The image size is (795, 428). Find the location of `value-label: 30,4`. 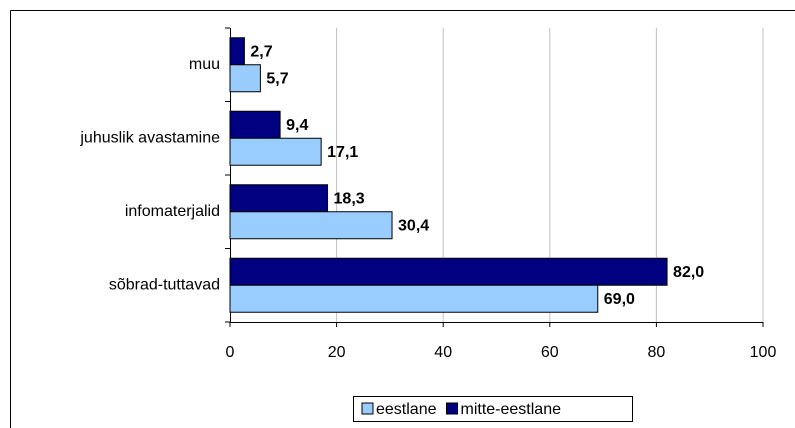

value-label: 30,4 is located at coordinates (413, 225).